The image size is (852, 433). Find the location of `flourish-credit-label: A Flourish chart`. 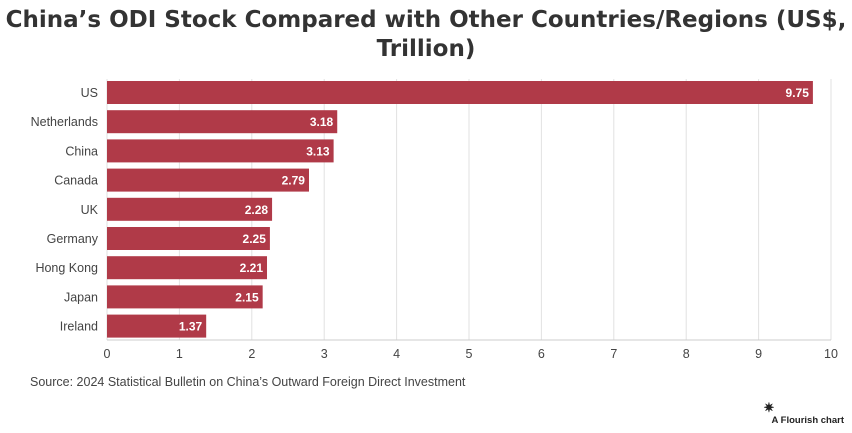

flourish-credit-label: A Flourish chart is located at coordinates (808, 420).